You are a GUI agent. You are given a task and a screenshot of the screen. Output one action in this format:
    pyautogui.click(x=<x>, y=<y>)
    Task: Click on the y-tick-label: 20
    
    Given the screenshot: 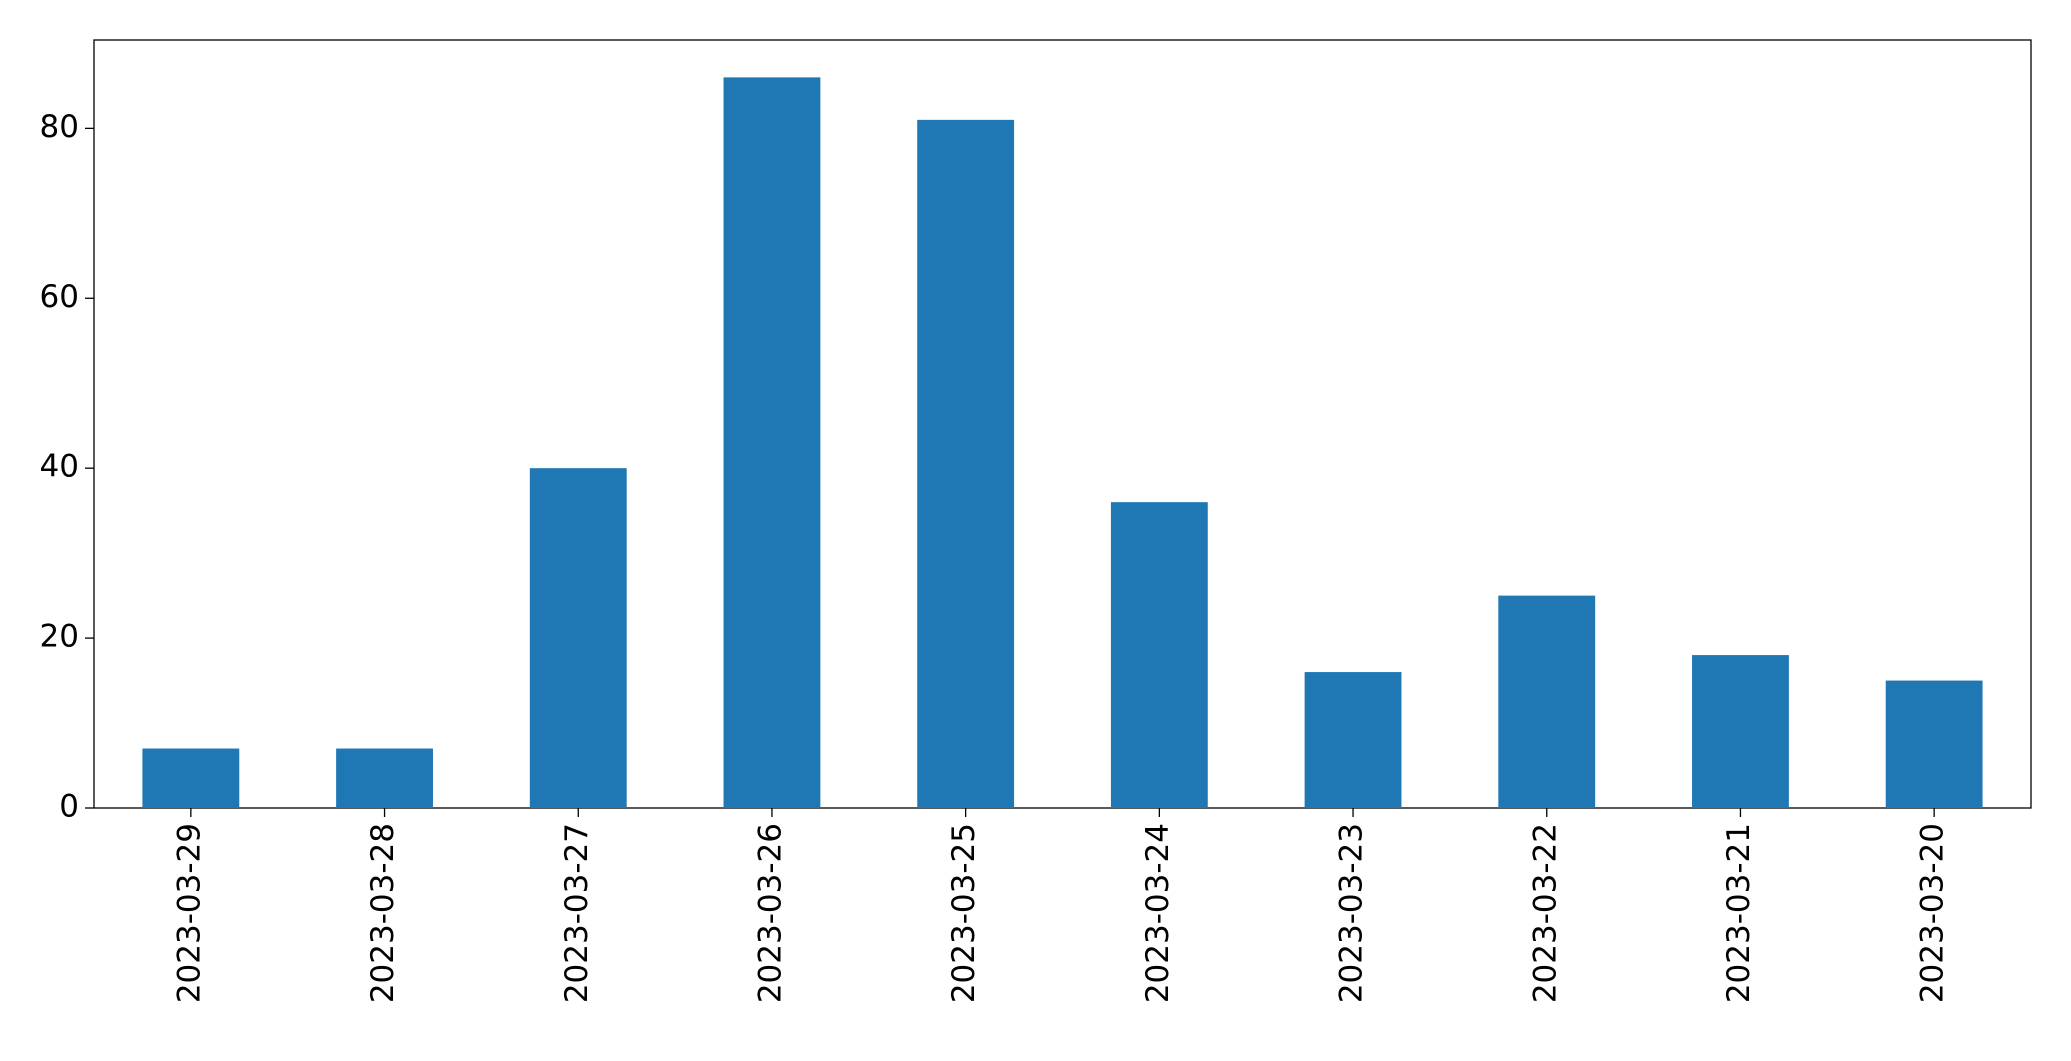 What is the action you would take?
    pyautogui.click(x=59, y=637)
    